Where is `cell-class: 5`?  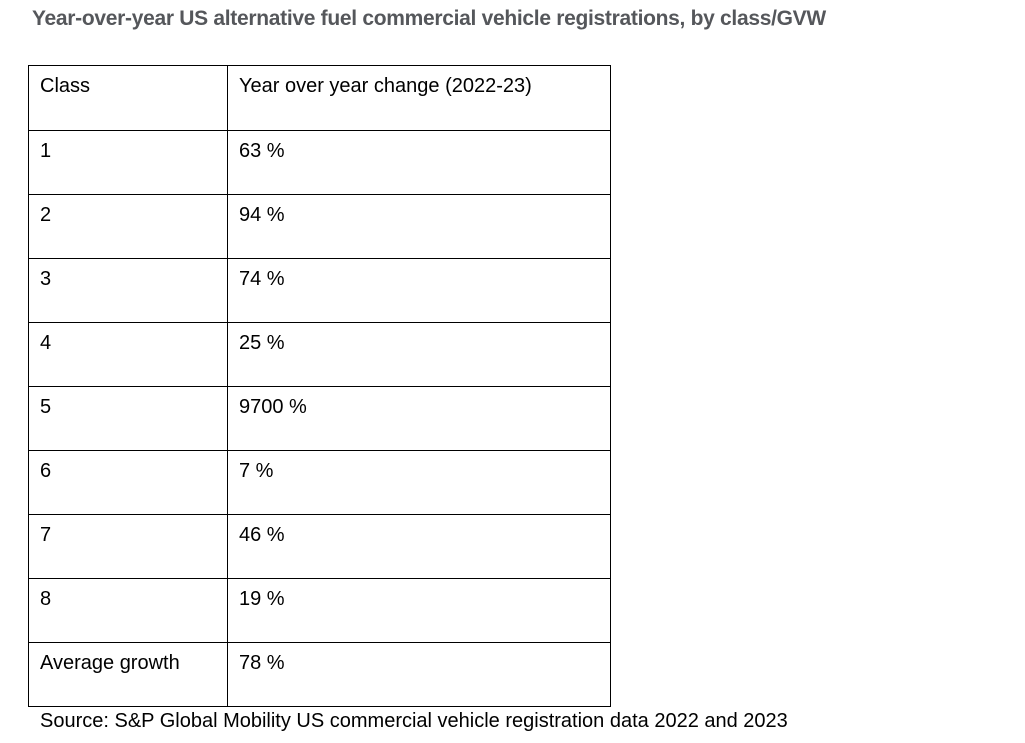
cell-class: 5 is located at coordinates (128, 418).